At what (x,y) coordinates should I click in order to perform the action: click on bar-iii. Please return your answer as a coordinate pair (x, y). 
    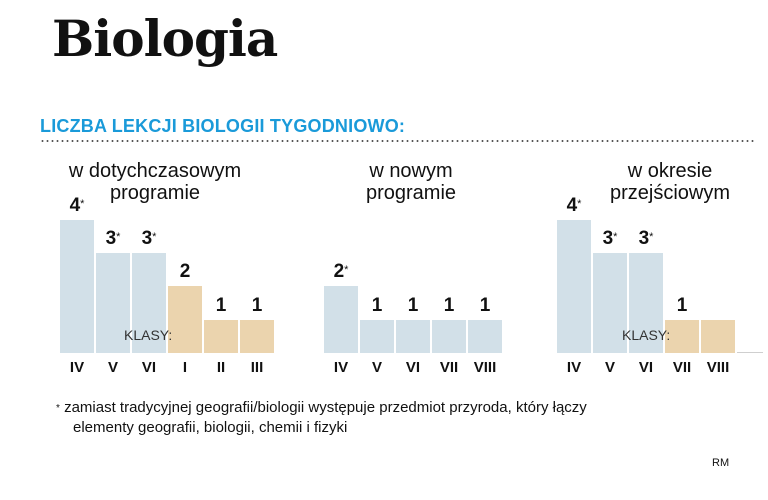
    Looking at the image, I should click on (257, 336).